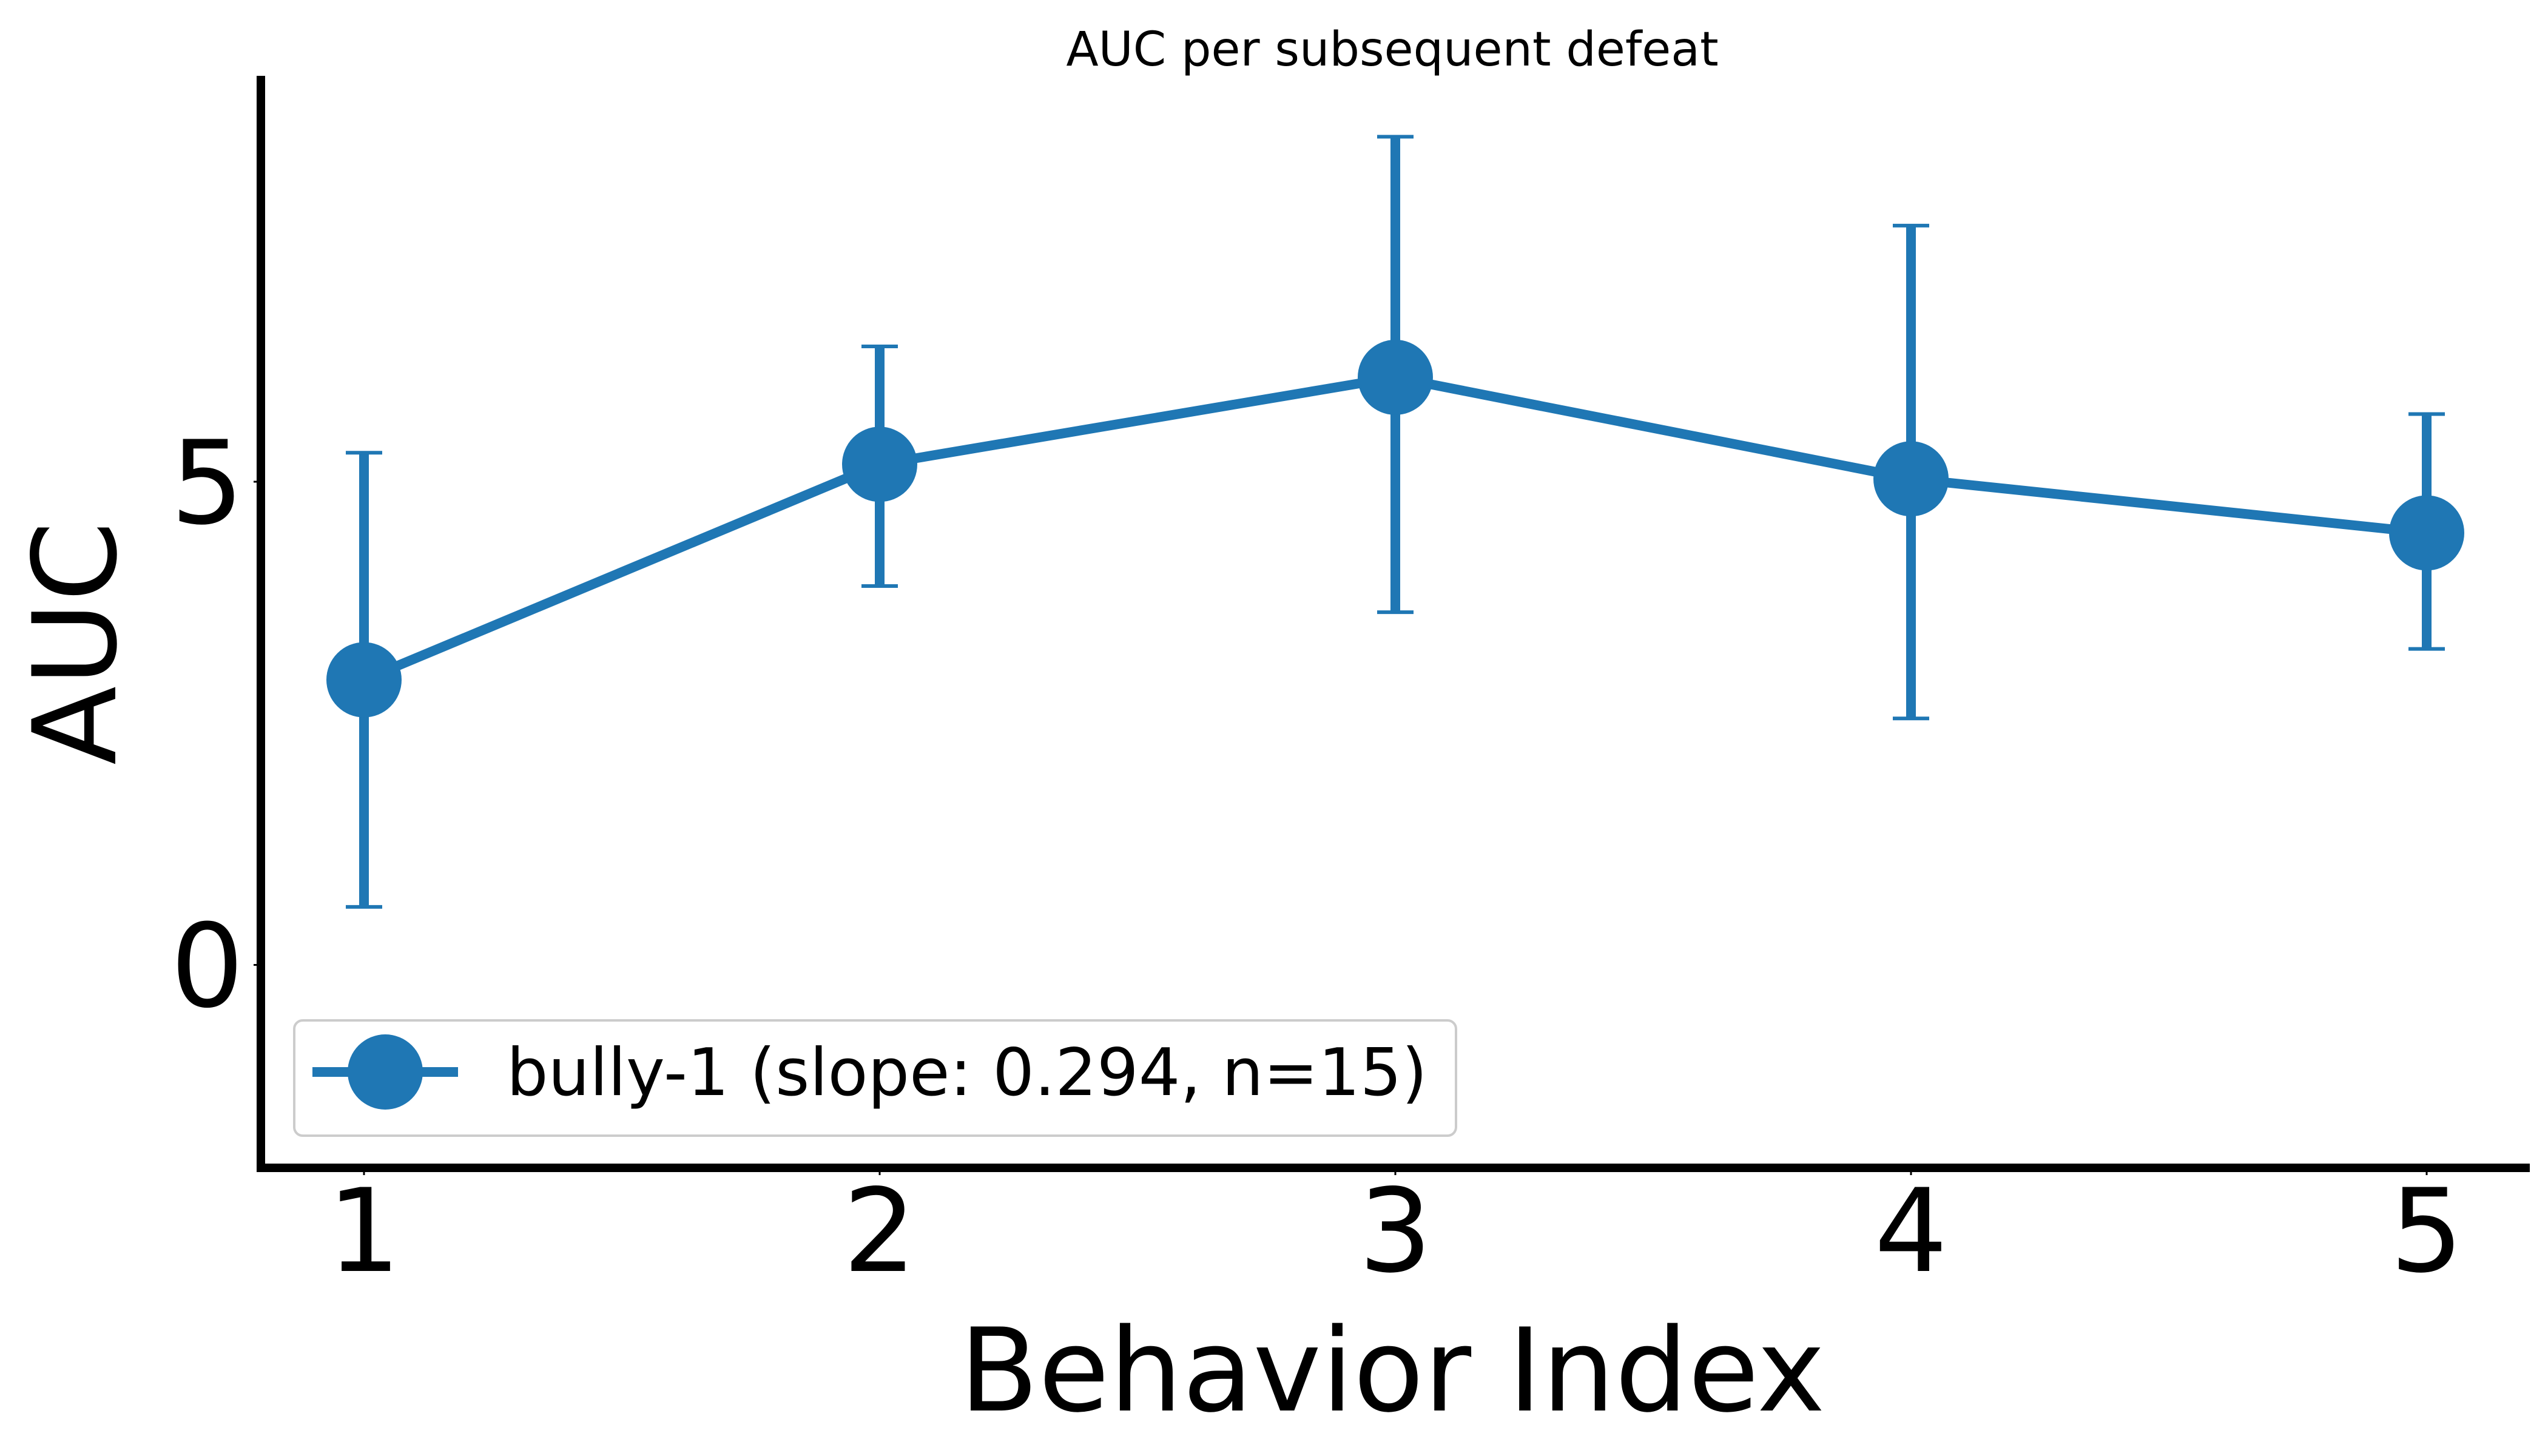 The height and width of the screenshot is (1456, 2548). What do you see at coordinates (207, 966) in the screenshot?
I see `y-tick-label: 0` at bounding box center [207, 966].